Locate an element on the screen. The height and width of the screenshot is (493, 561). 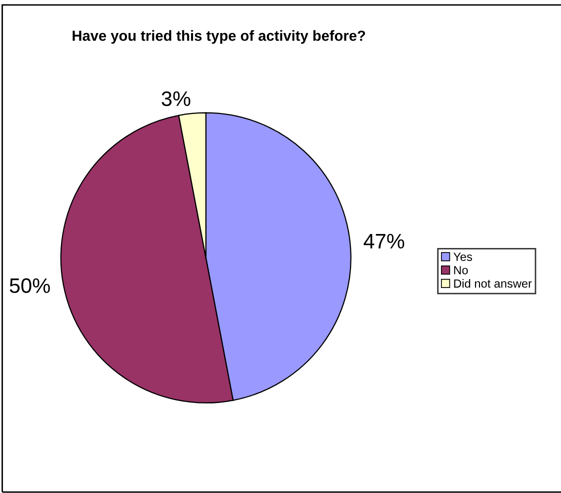
legend-label: No is located at coordinates (461, 270).